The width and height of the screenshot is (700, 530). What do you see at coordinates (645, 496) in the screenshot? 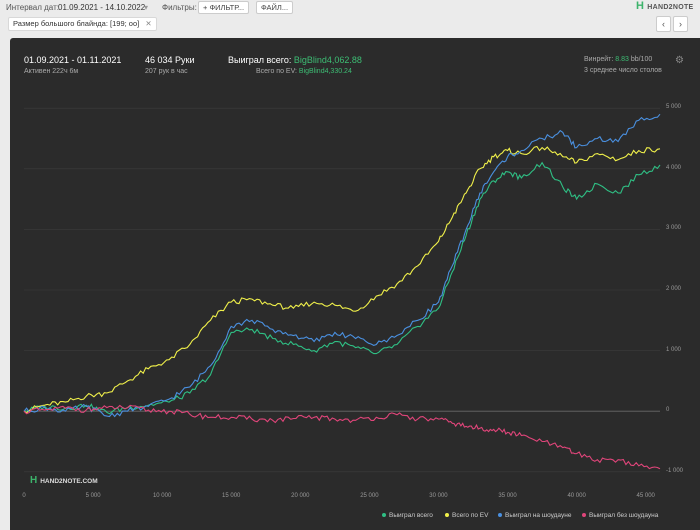
I see `x-tick-label: 45 000` at bounding box center [645, 496].